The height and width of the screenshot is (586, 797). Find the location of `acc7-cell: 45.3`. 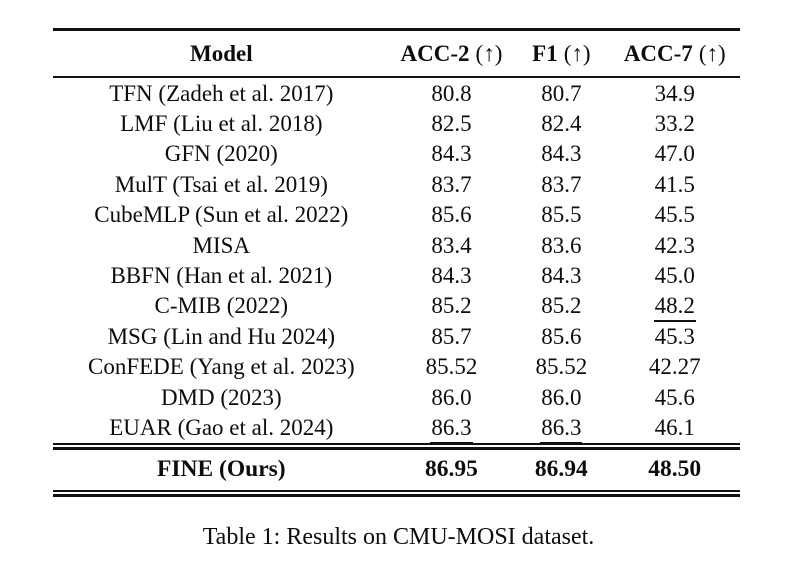

acc7-cell: 45.3 is located at coordinates (674, 336).